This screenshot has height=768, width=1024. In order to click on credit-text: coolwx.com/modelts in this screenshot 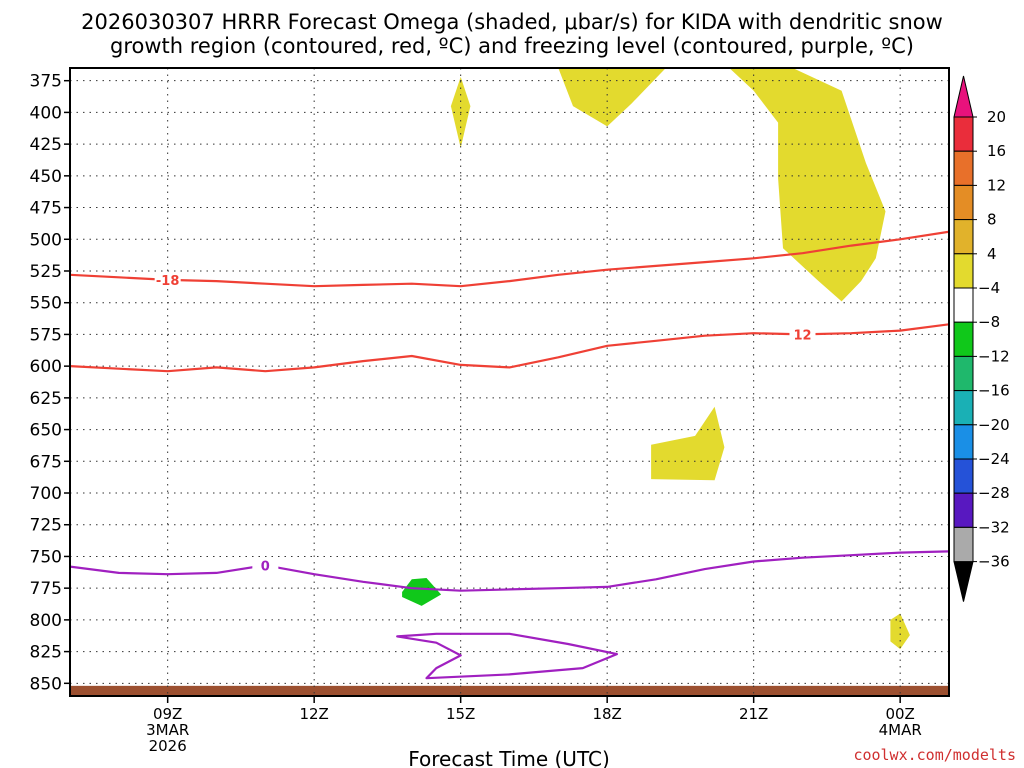, I will do `click(934, 755)`.